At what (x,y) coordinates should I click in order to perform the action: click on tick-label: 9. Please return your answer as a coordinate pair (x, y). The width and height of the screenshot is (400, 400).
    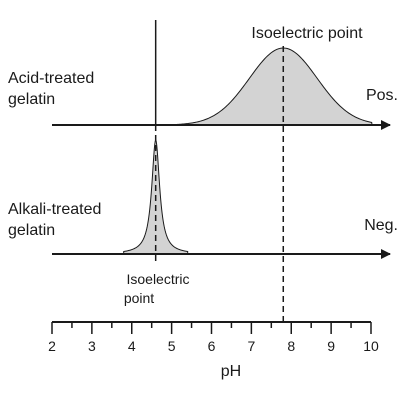
    Looking at the image, I should click on (331, 346).